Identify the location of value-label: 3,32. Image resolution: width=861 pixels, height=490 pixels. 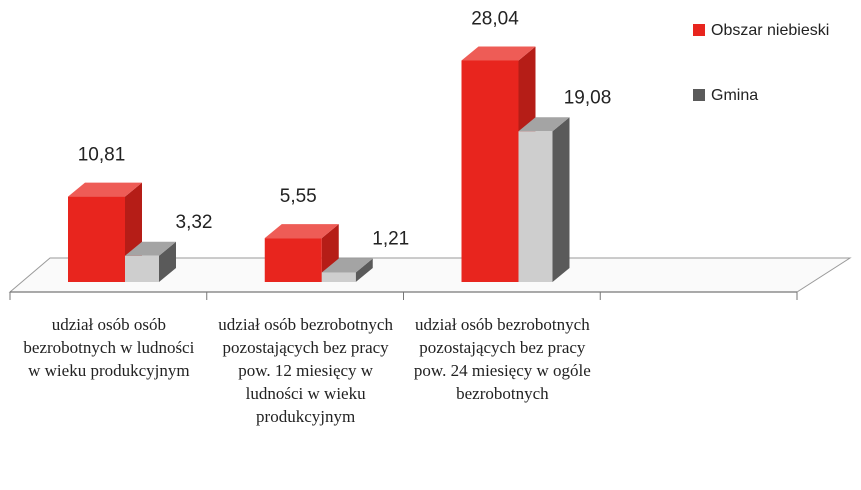
(194, 222).